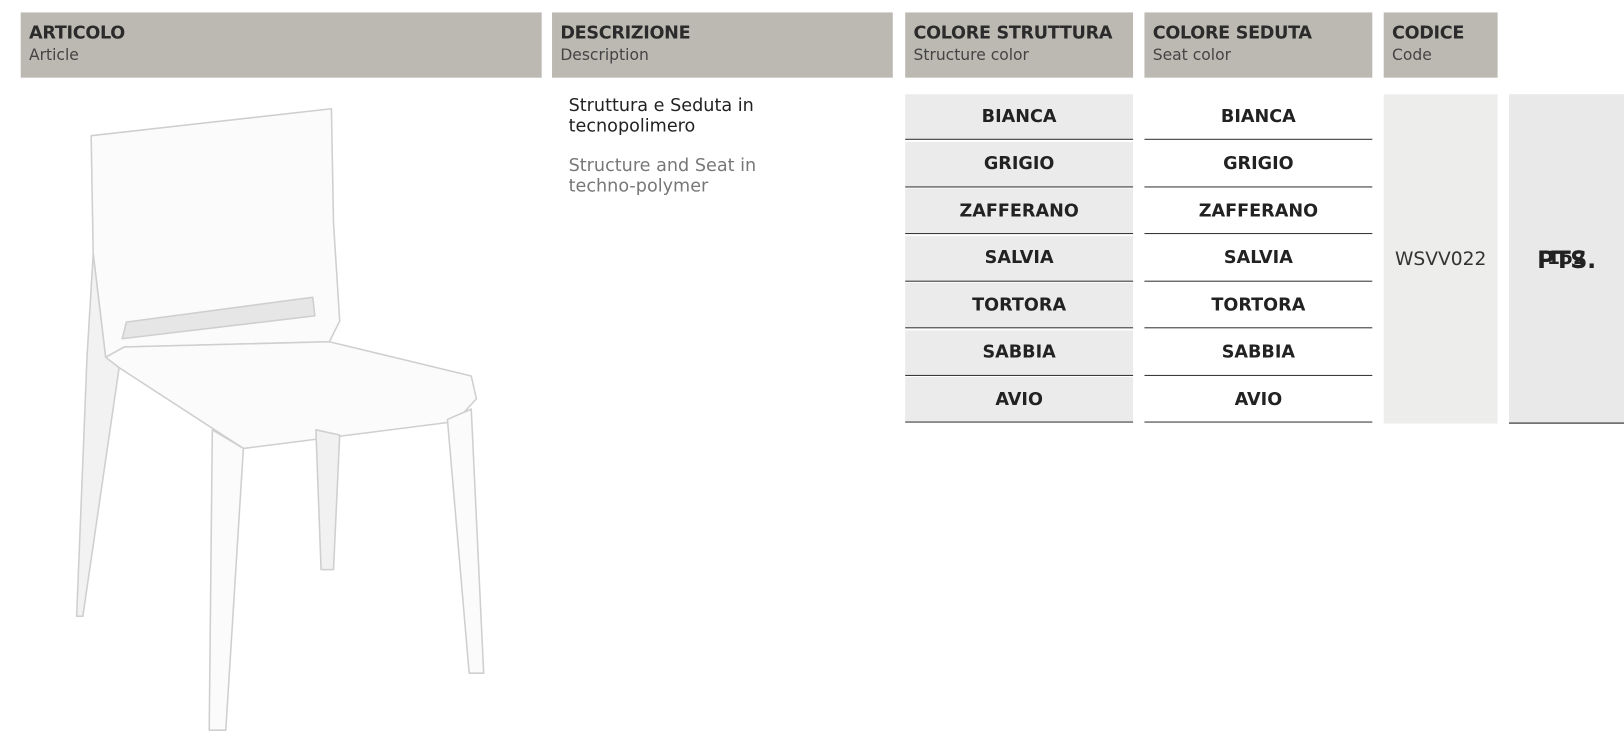 The image size is (1624, 735). What do you see at coordinates (1019, 352) in the screenshot?
I see `structure-color: SABBIA` at bounding box center [1019, 352].